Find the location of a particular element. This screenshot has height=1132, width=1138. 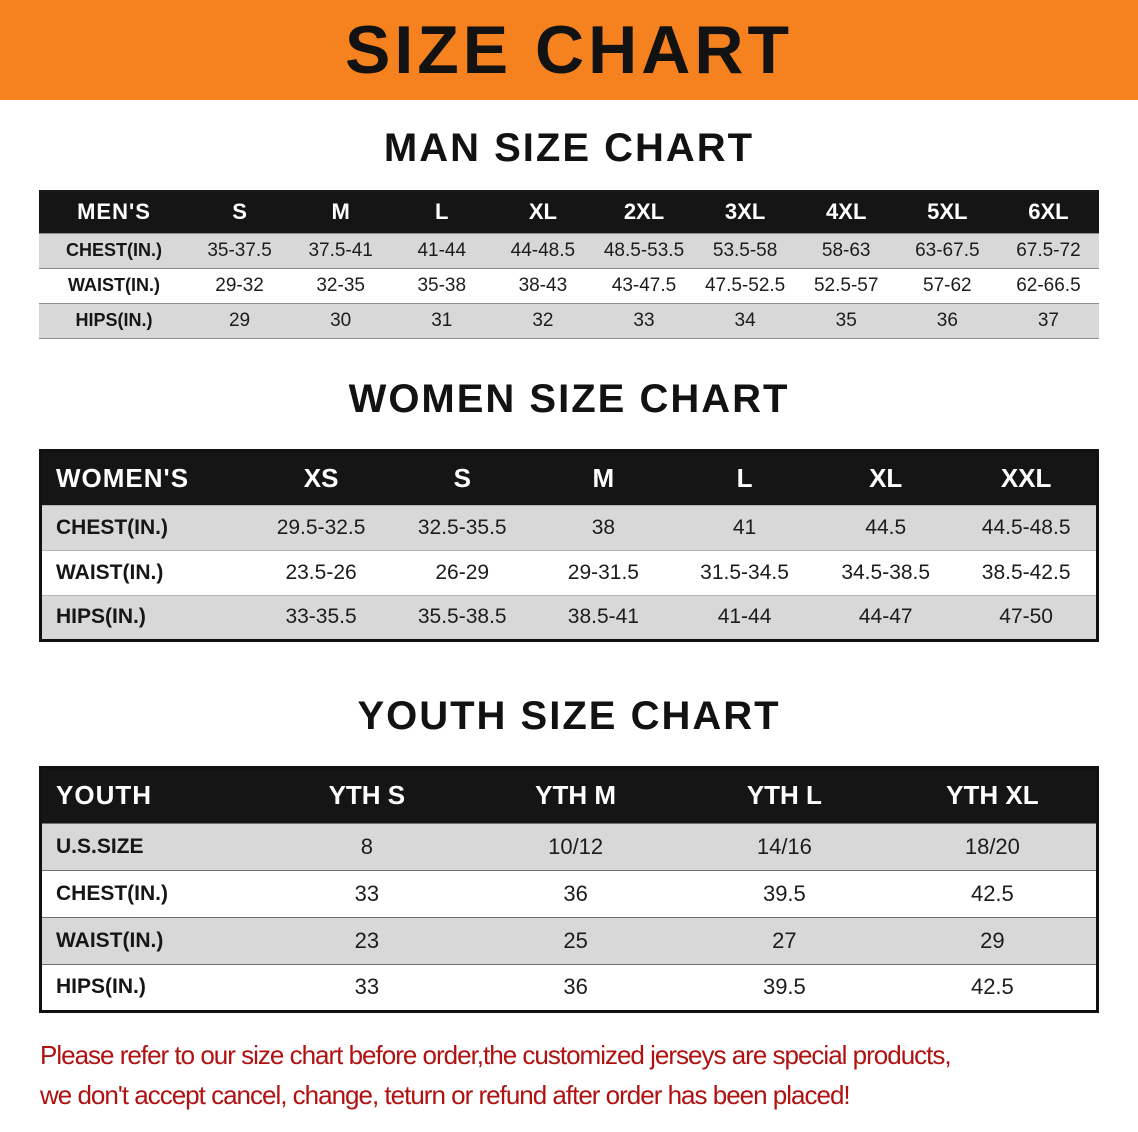

size-value-cell: 43-47.5 is located at coordinates (644, 285).